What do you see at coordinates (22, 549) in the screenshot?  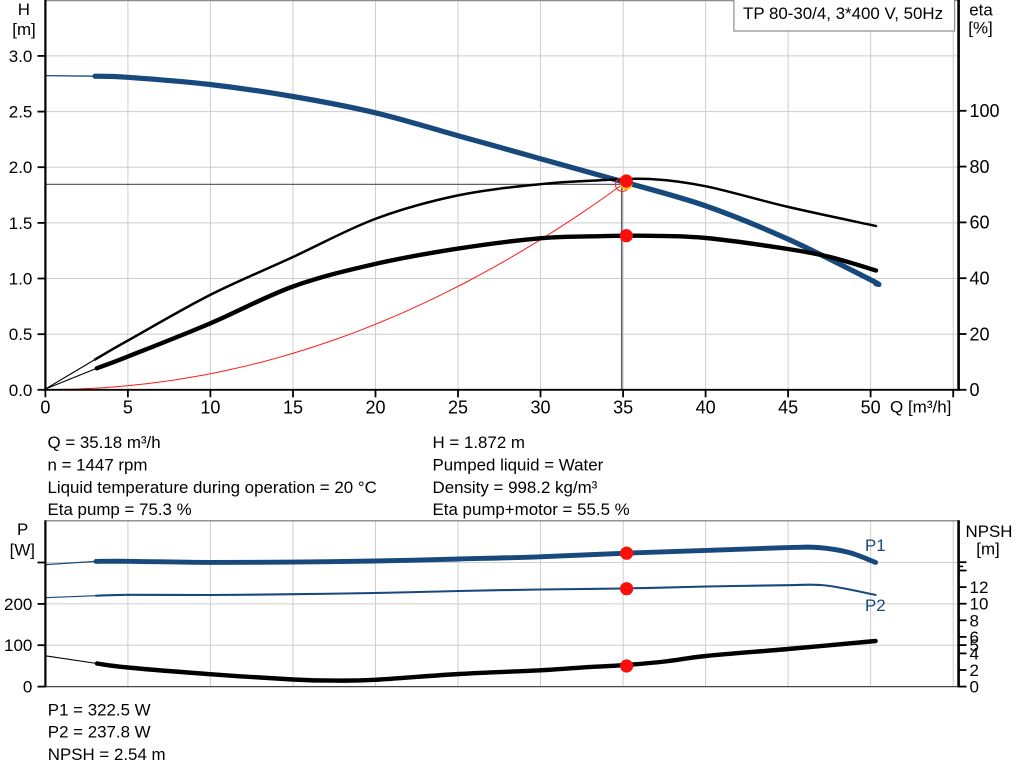 I see `svg-text: [W]` at bounding box center [22, 549].